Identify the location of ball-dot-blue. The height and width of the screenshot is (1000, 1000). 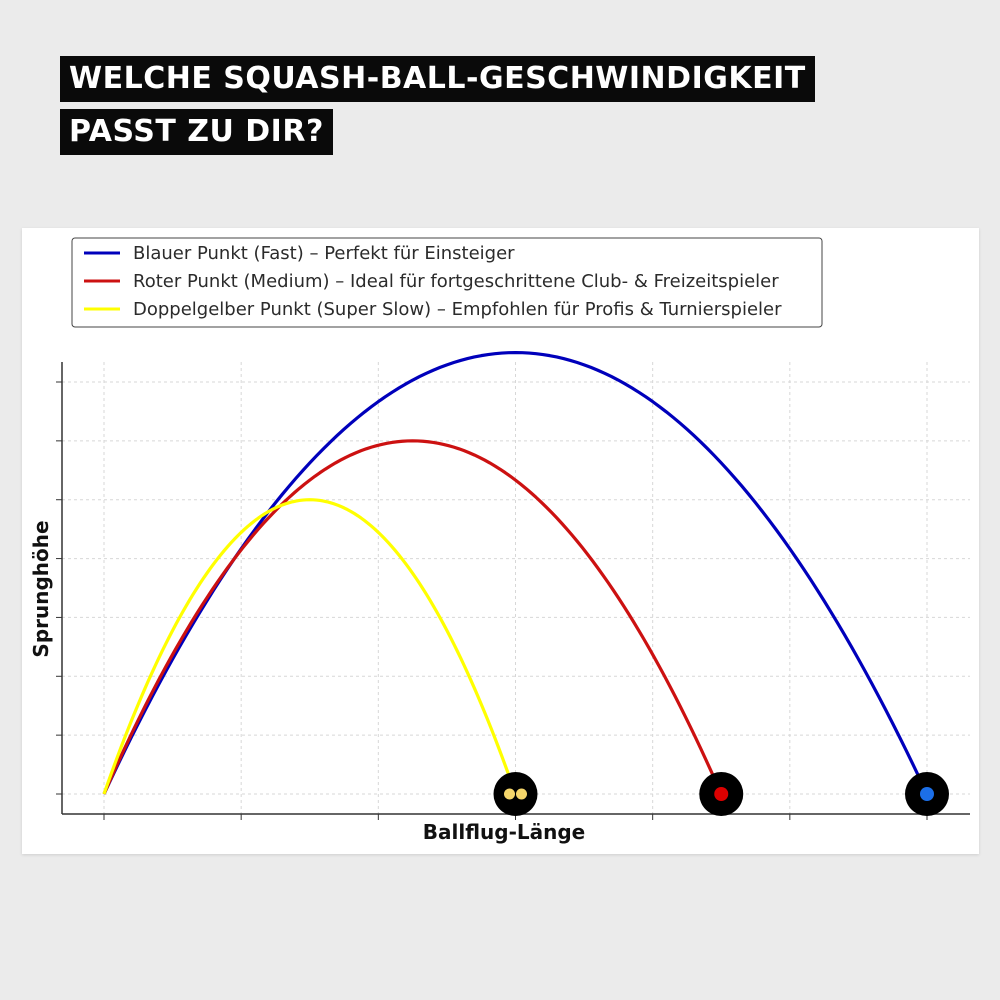
(927, 794).